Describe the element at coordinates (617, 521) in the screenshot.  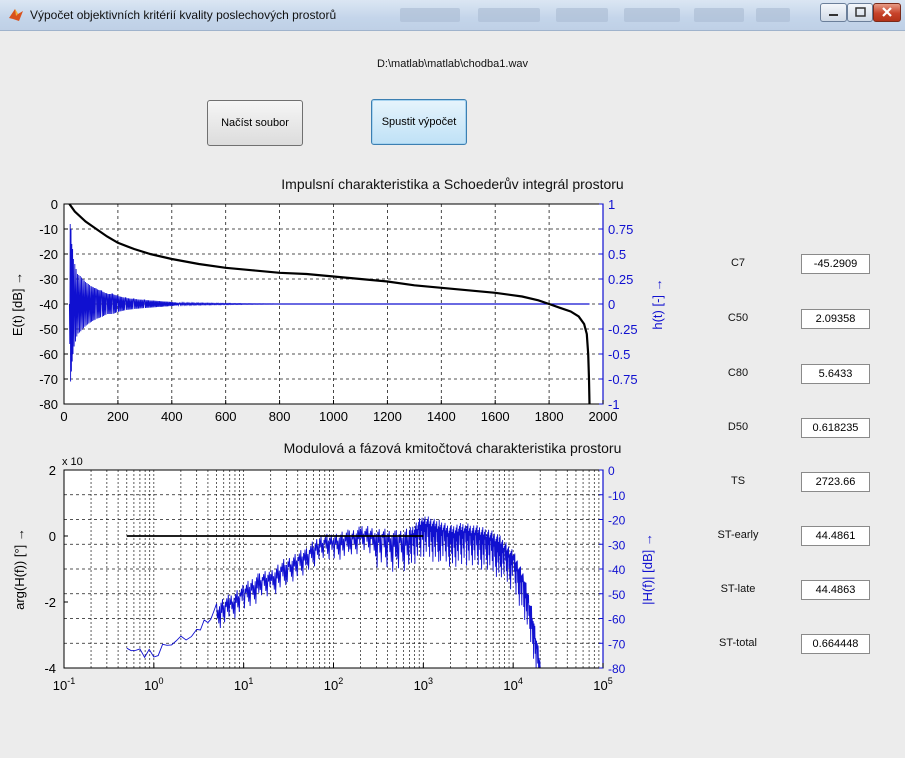
I see `y-right-tick-label: -20` at that location.